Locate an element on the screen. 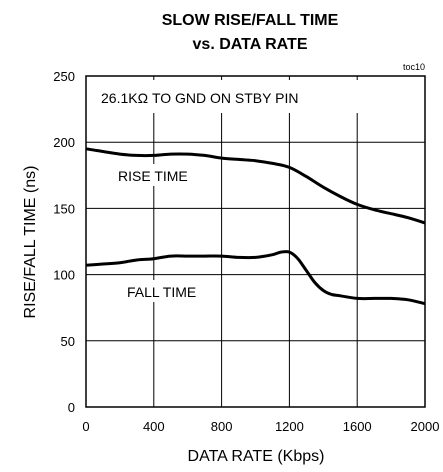  y-tick-label: 100 is located at coordinates (64, 275).